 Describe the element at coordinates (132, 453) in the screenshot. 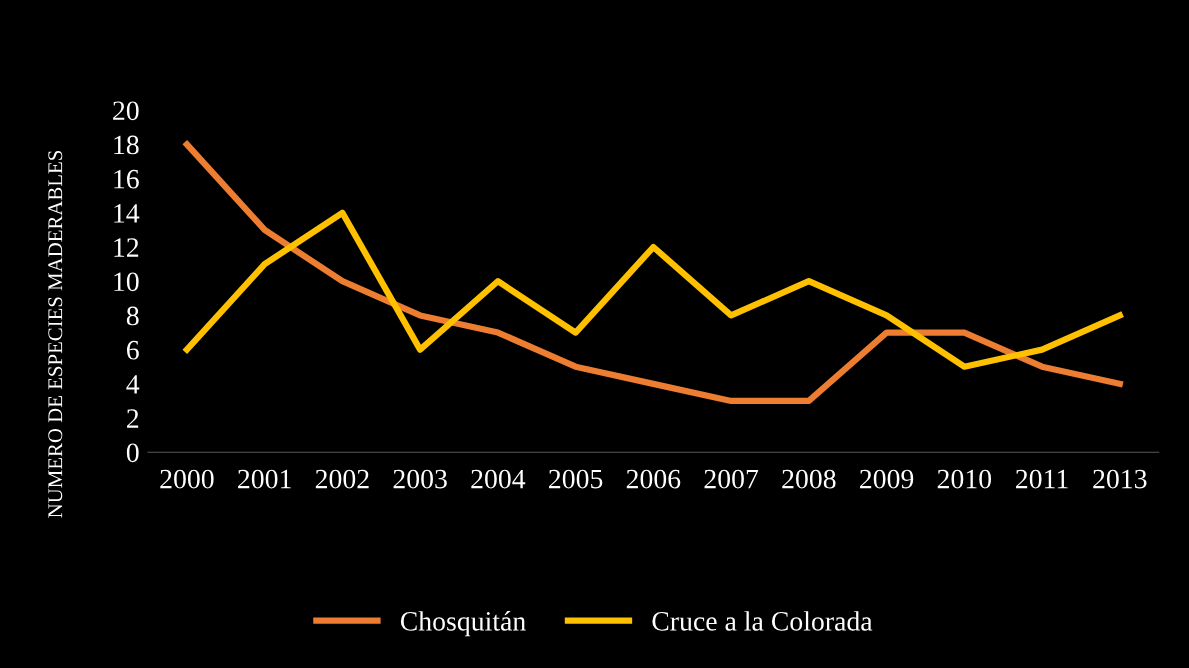

I see `y-tick-label: 0` at that location.